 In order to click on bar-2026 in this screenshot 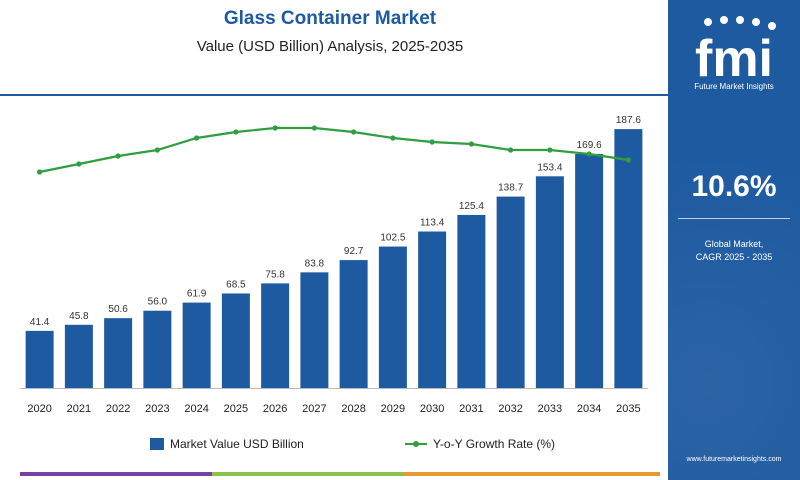, I will do `click(275, 335)`.